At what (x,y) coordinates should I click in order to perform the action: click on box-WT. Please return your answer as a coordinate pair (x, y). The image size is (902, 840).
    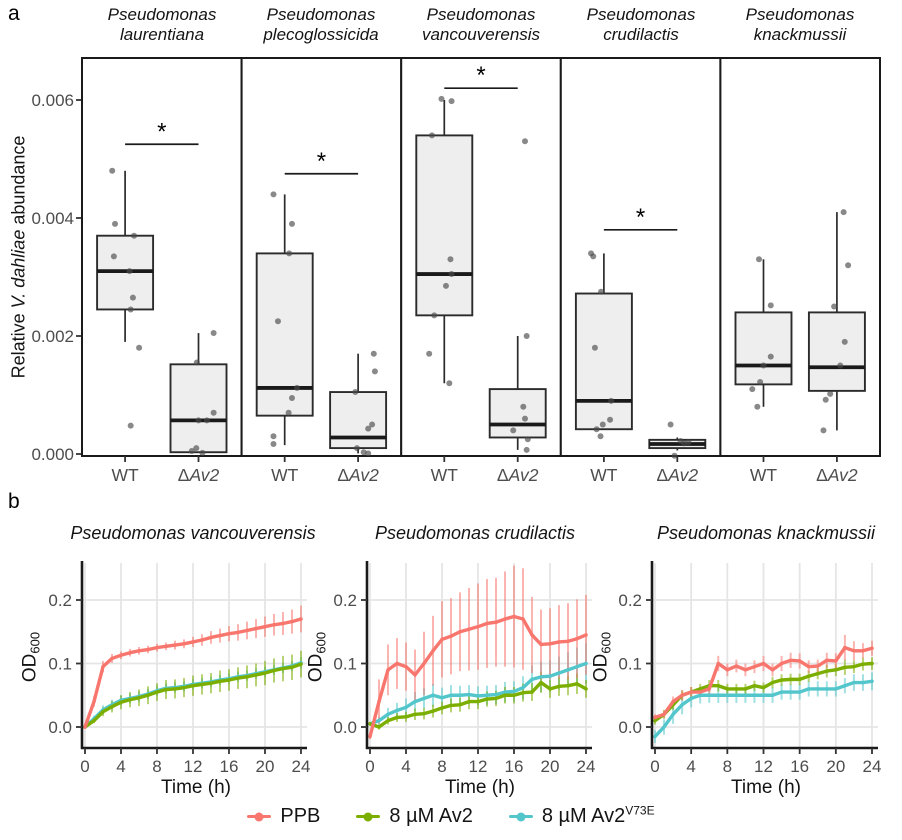
    Looking at the image, I should click on (444, 225).